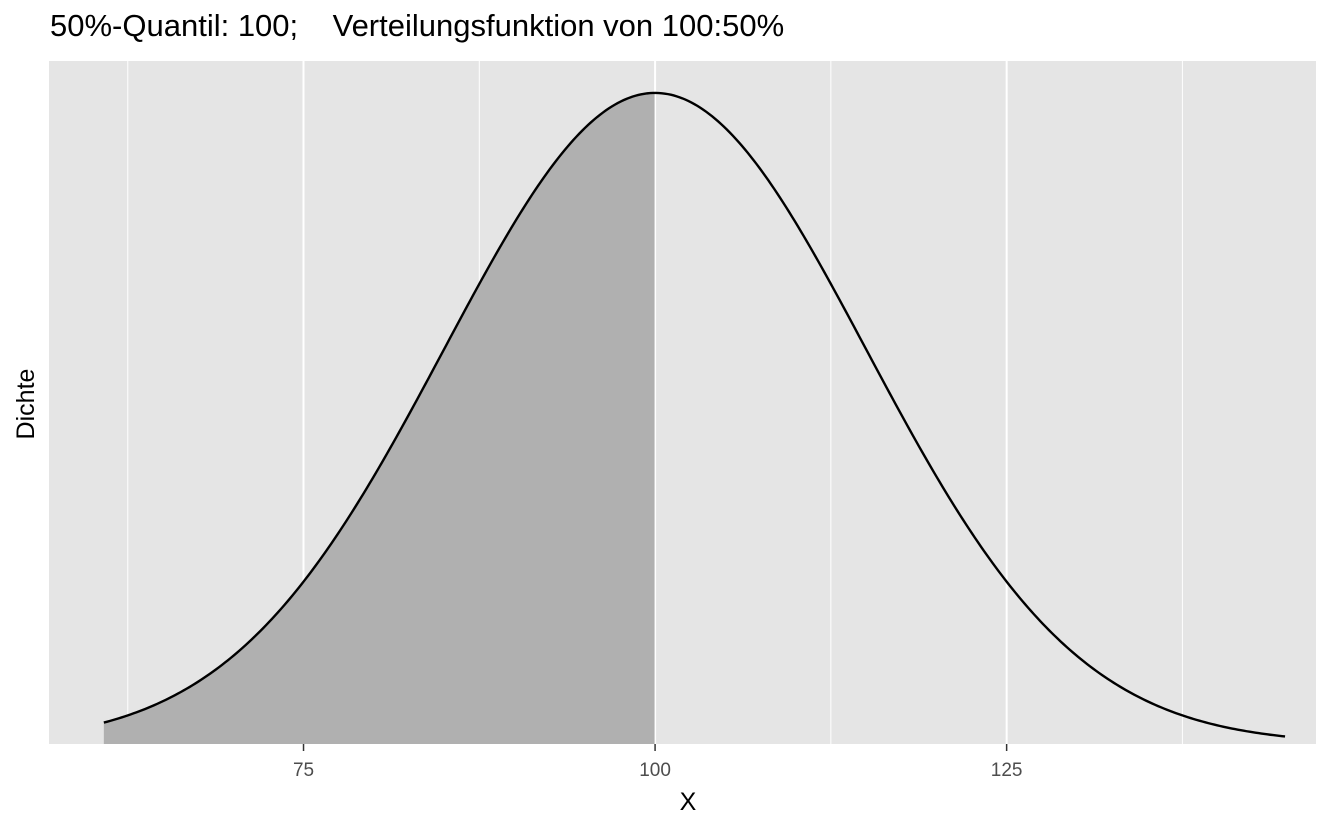 The height and width of the screenshot is (830, 1344). I want to click on x-tick-label: 75, so click(303, 770).